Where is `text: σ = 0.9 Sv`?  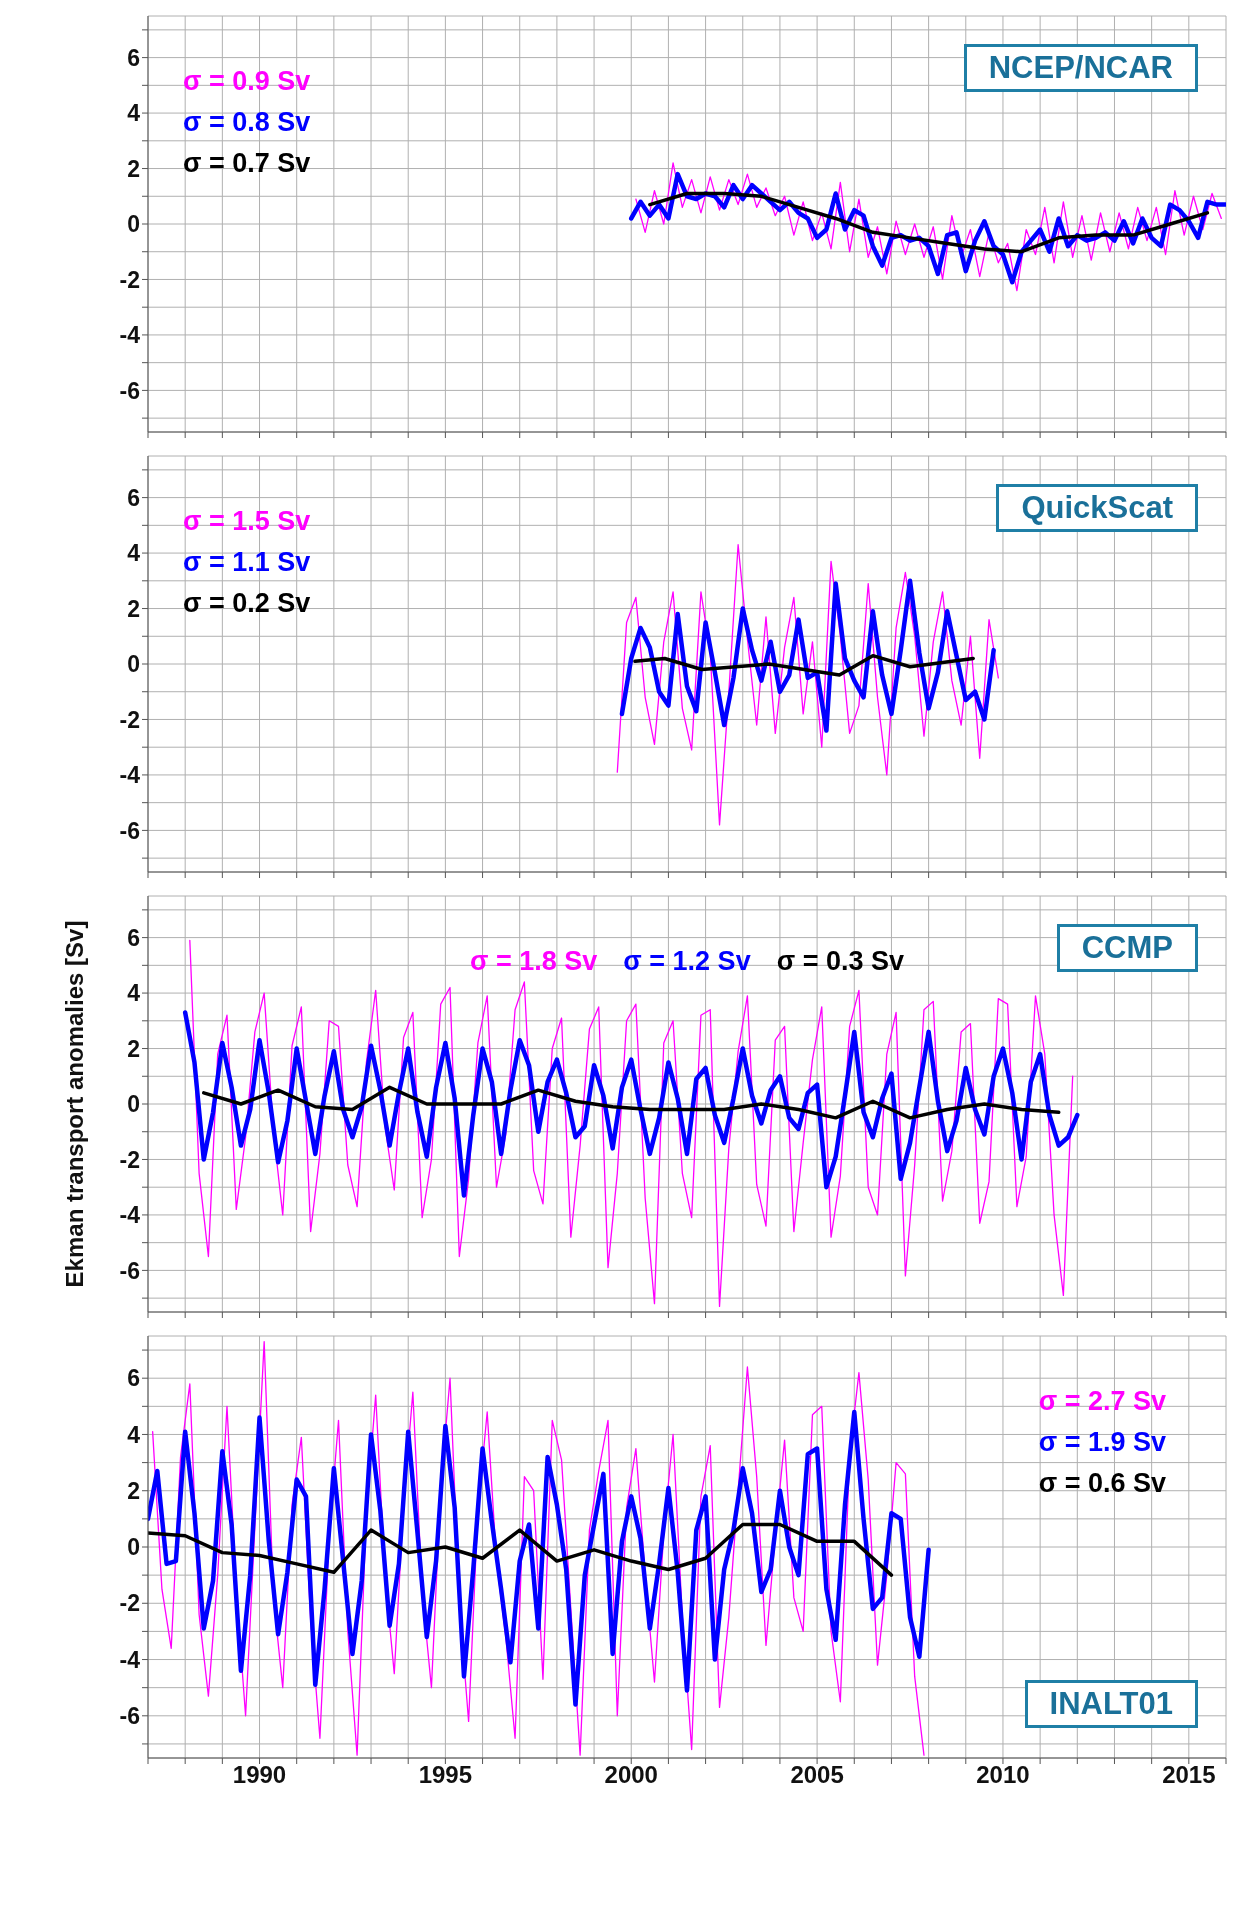 text: σ = 0.9 Sv is located at coordinates (247, 81).